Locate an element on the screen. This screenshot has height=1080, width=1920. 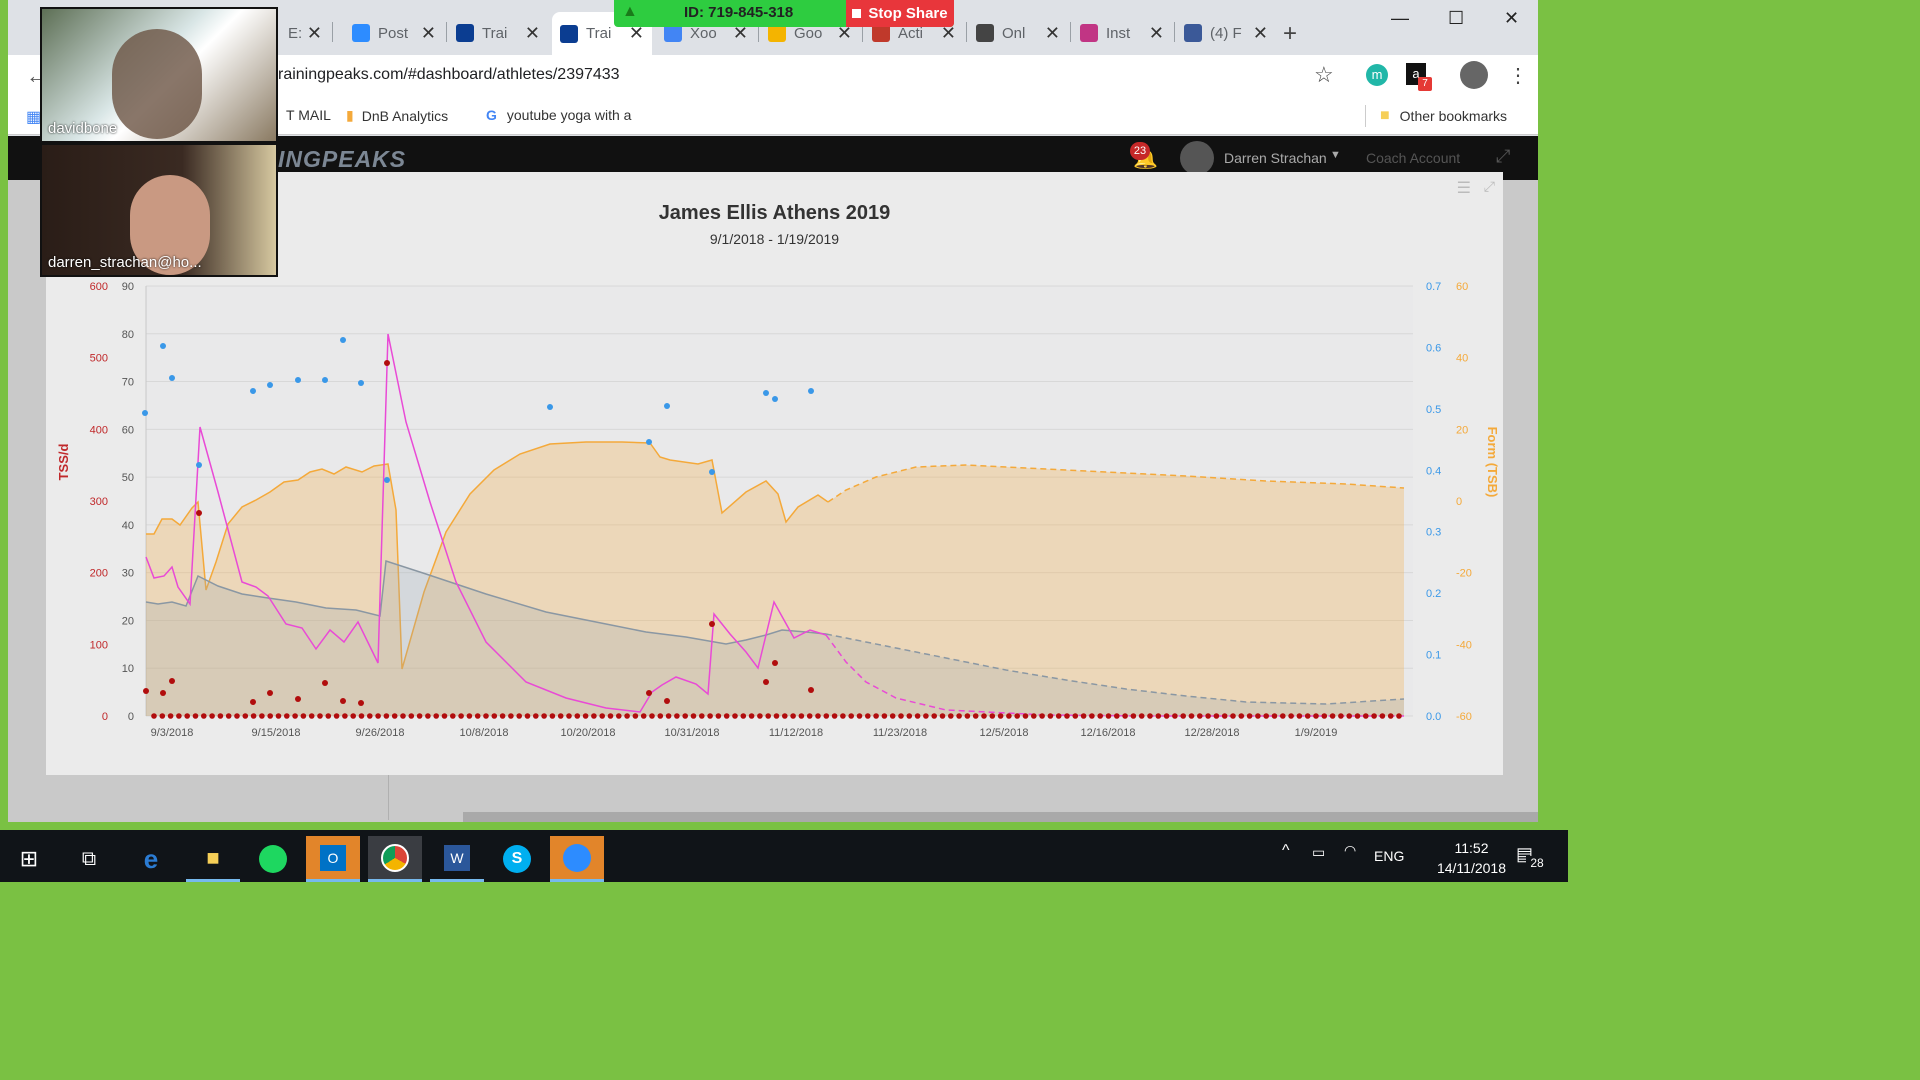
tray-chevron-icon: ^ is located at coordinates (1286, 850).